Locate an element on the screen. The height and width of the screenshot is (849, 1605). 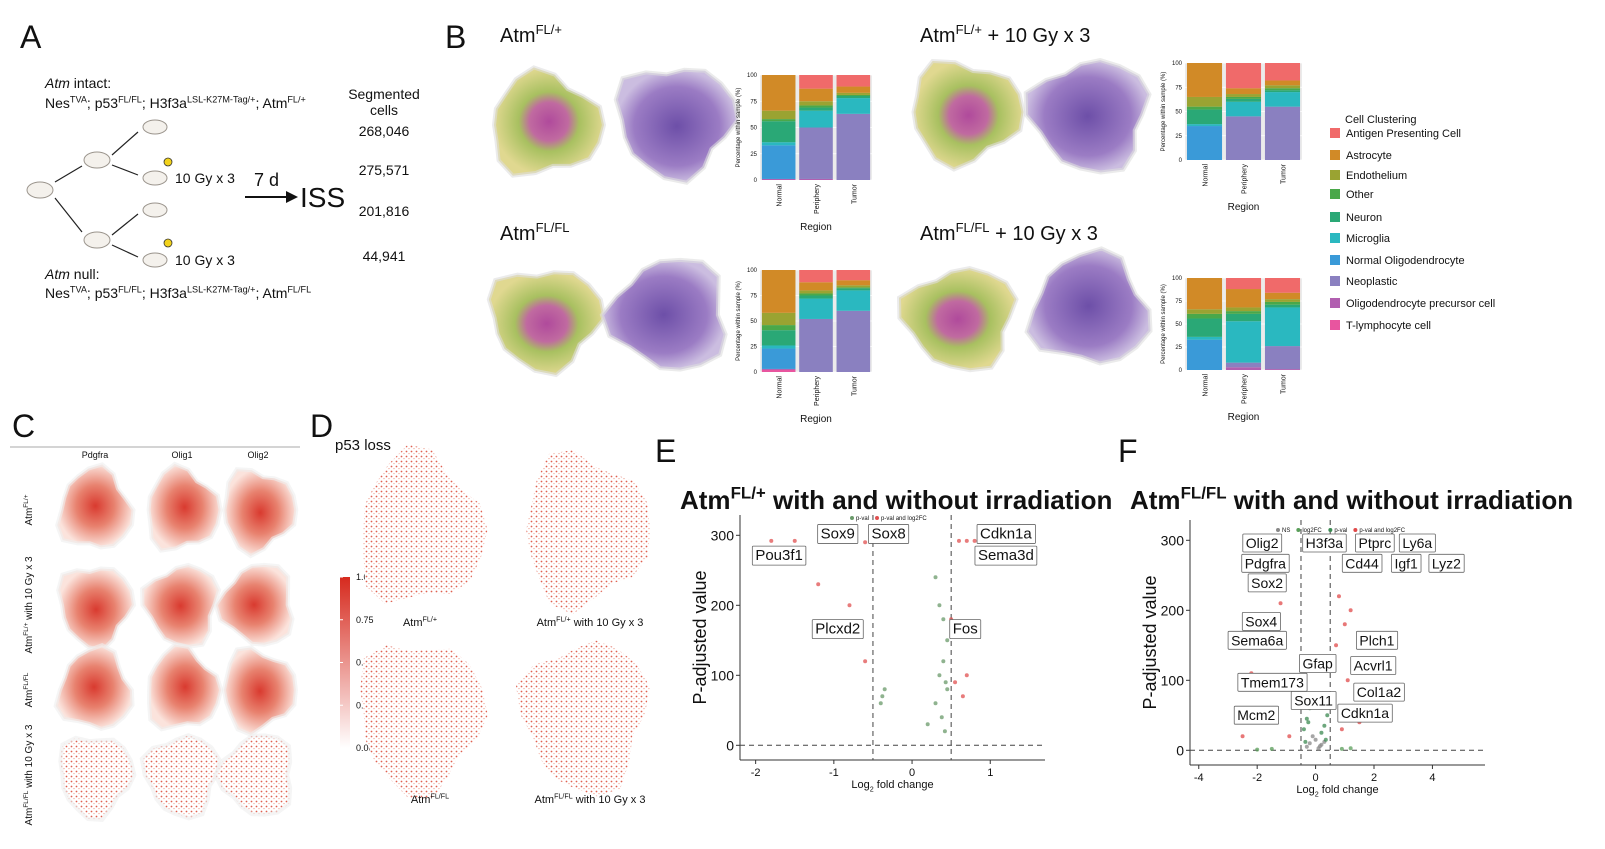
gene-label: Fos is located at coordinates (965, 629).